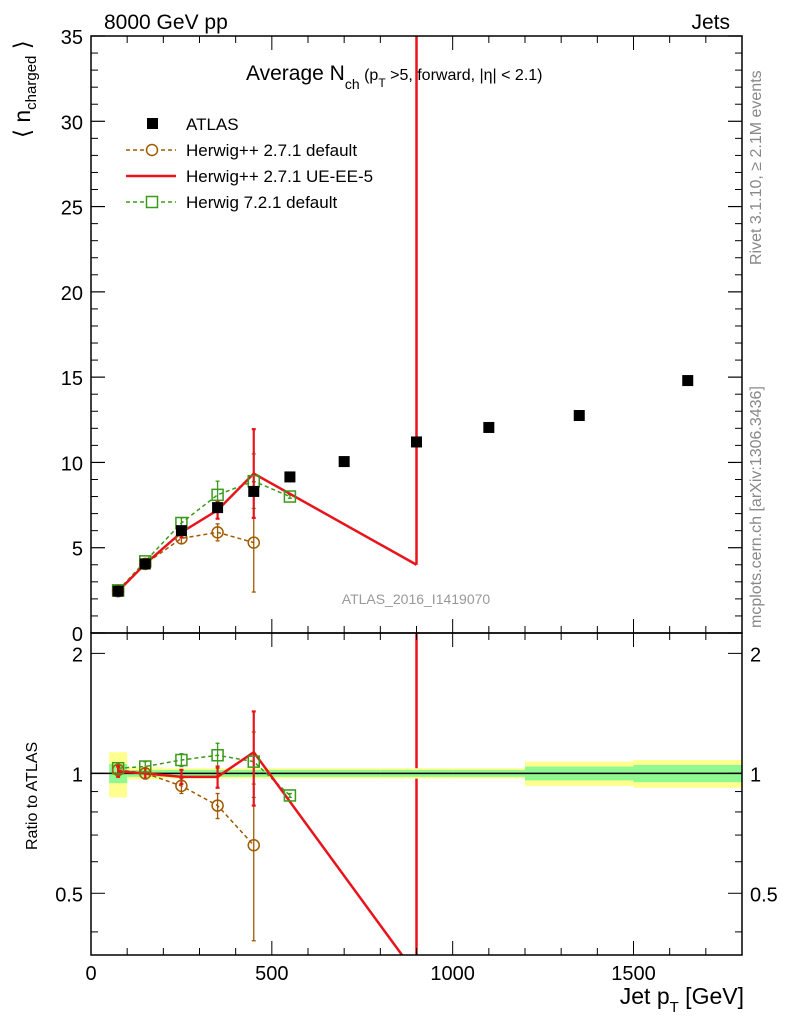  Describe the element at coordinates (352, 84) in the screenshot. I see `title-sub1: ch` at that location.